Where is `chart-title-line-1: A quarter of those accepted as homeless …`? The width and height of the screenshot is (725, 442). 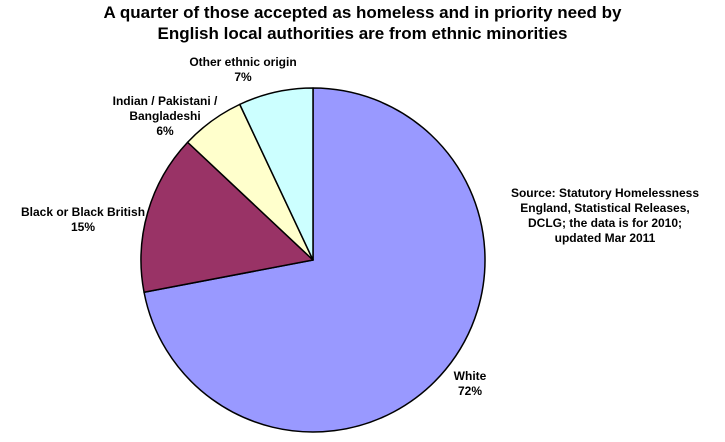 chart-title-line-1: A quarter of those accepted as homeless … is located at coordinates (362, 12).